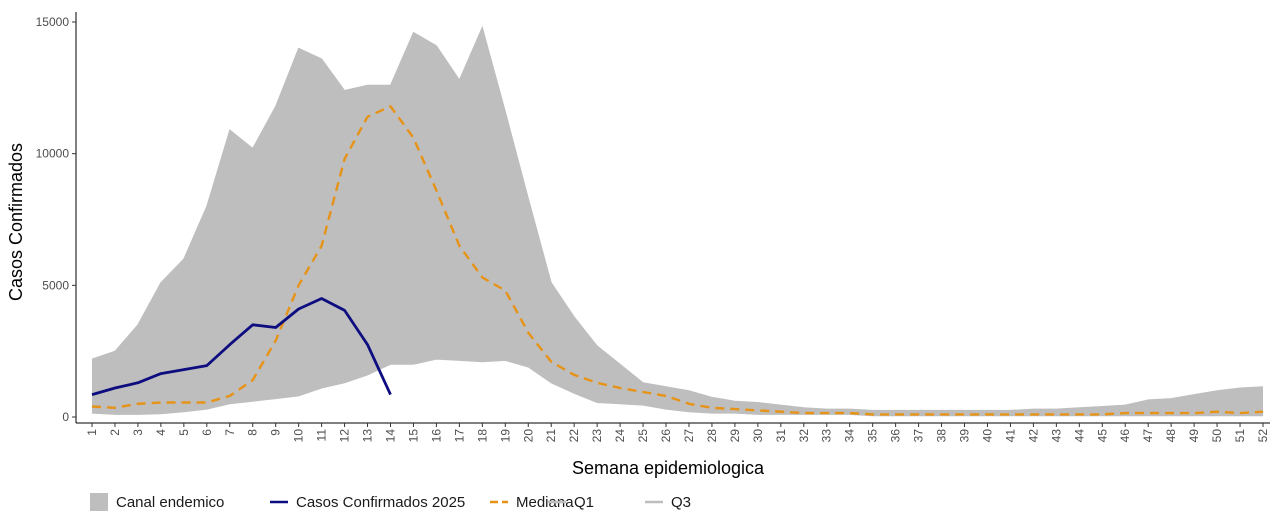  I want to click on series-line-casos-confirmados-2025, so click(241, 346).